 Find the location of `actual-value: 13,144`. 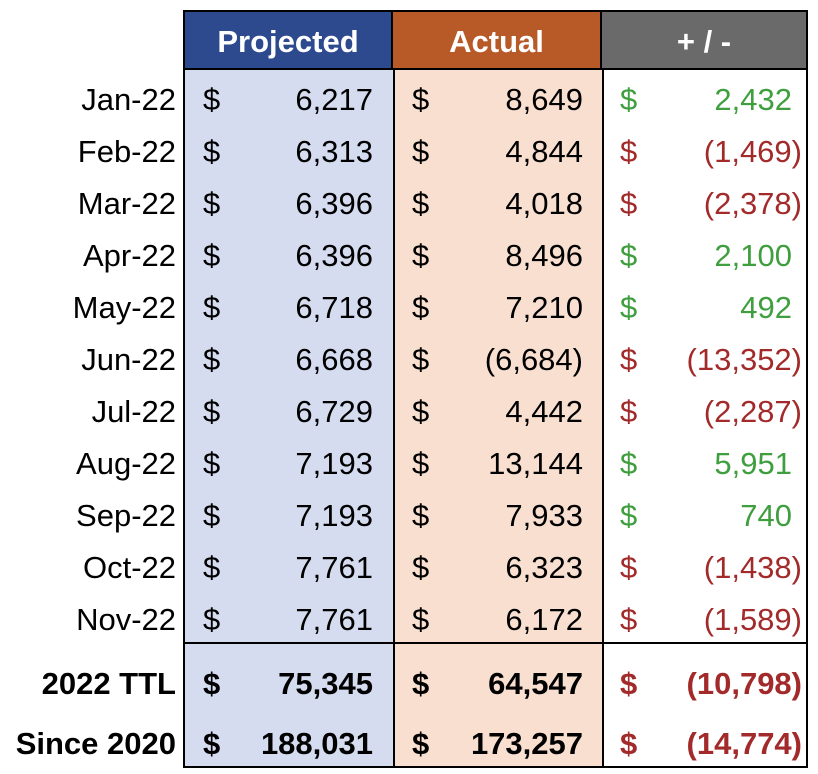

actual-value: 13,144 is located at coordinates (535, 463).